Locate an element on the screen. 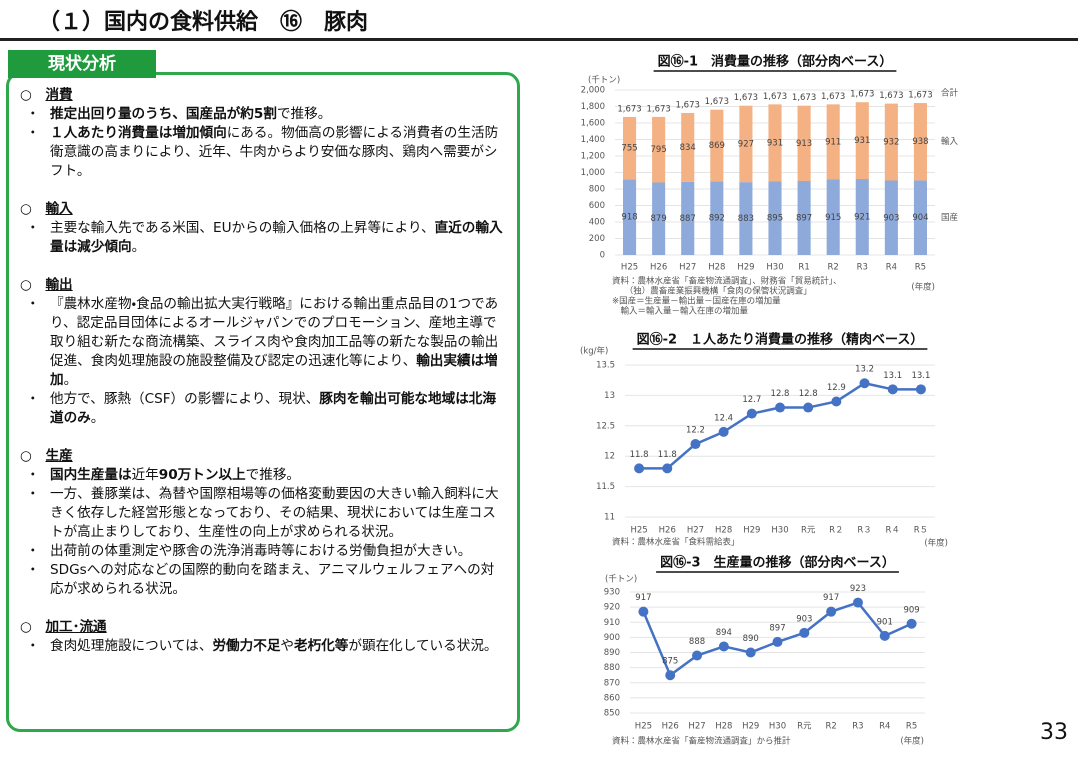 The height and width of the screenshot is (757, 1078). data-label: 12.7 is located at coordinates (751, 400).